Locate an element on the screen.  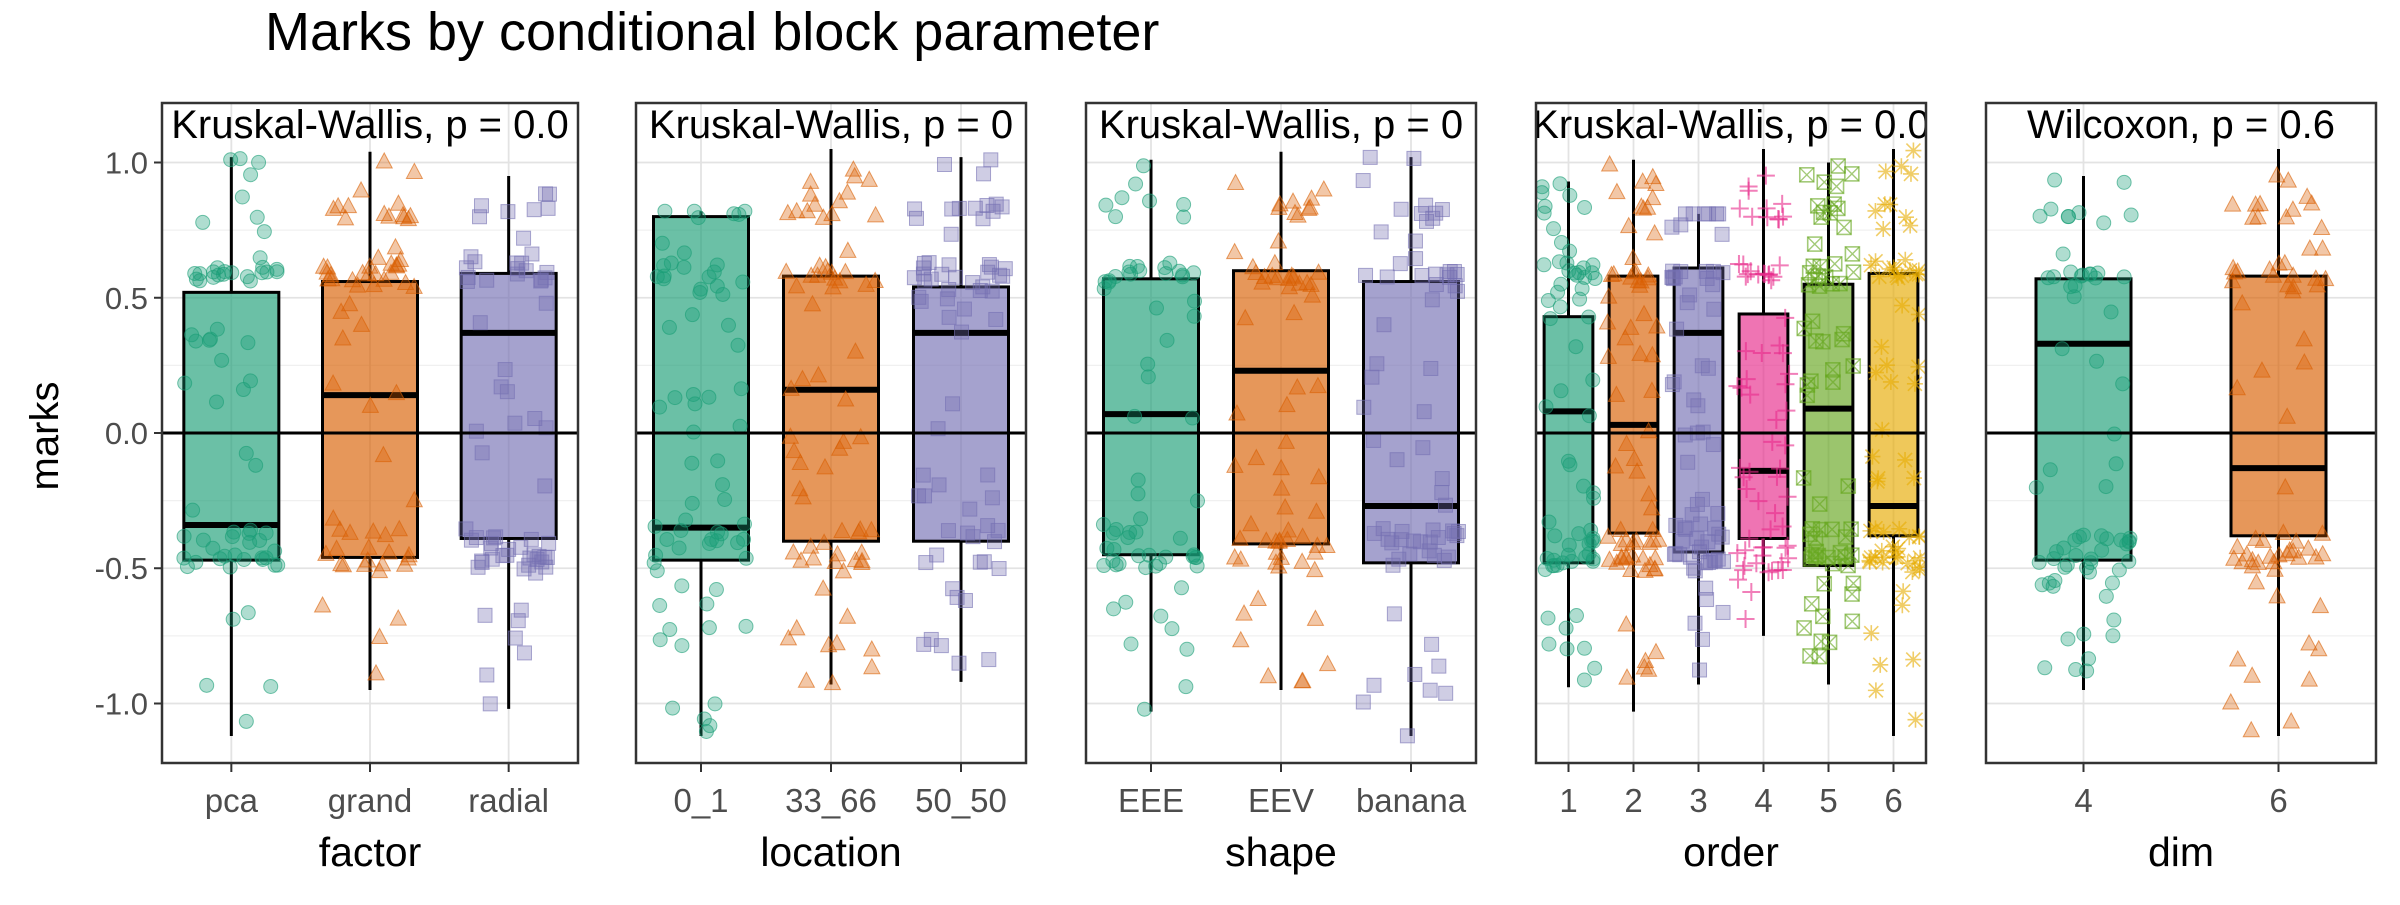
y-tick-label: 1.0 is located at coordinates (126, 163).